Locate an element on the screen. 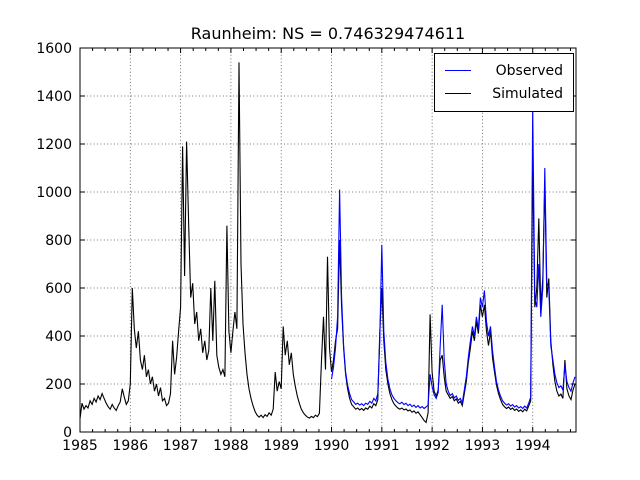 The image size is (640, 480). y-tick-label: 200 is located at coordinates (58, 385).